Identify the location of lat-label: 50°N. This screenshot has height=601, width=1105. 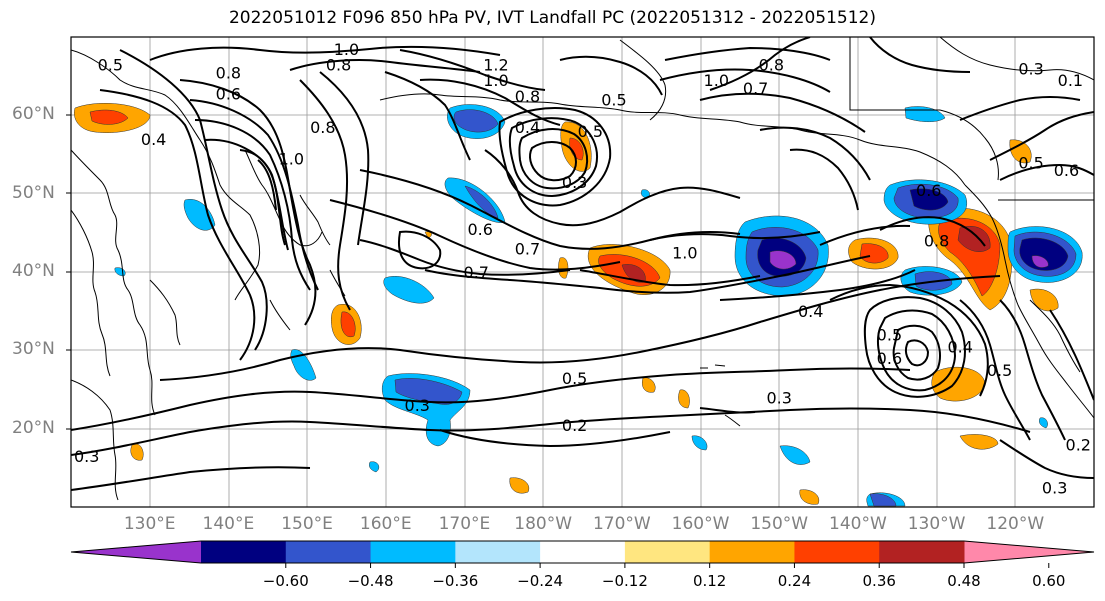
(33, 192).